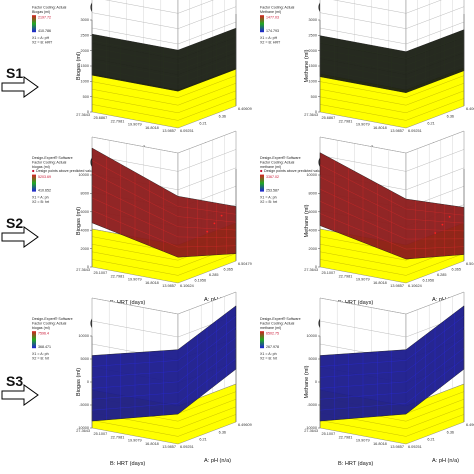 The width and height of the screenshot is (474, 474). What do you see at coordinates (14, 381) in the screenshot?
I see `row-label: S3` at bounding box center [14, 381].